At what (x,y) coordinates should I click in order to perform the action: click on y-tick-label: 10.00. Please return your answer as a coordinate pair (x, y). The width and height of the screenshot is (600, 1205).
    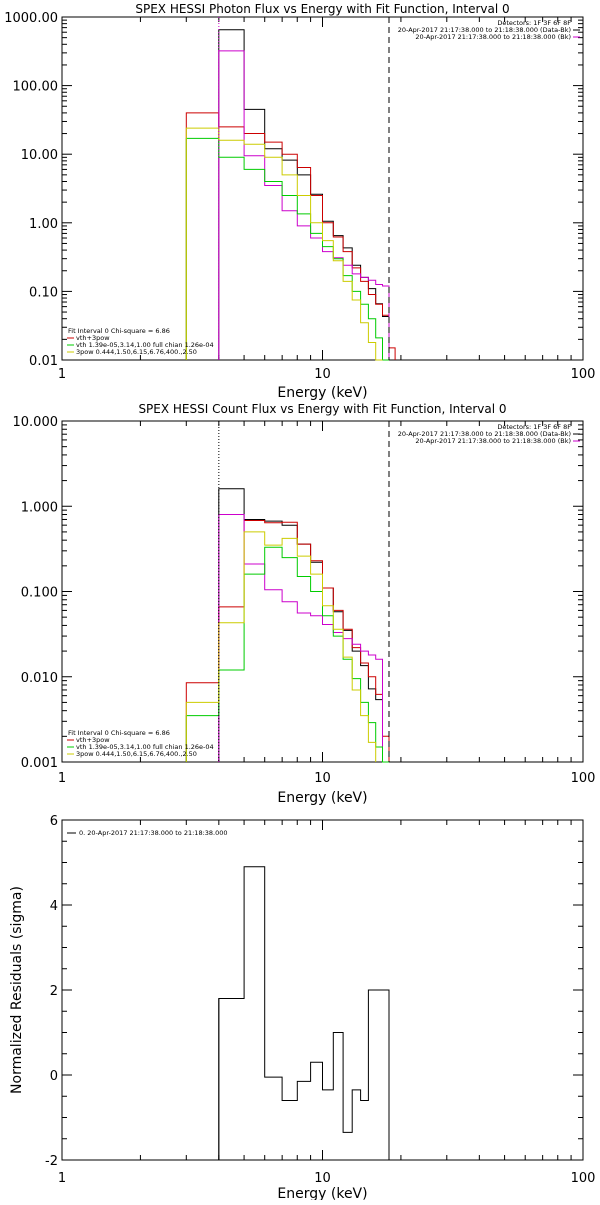
    Looking at the image, I should click on (39, 155).